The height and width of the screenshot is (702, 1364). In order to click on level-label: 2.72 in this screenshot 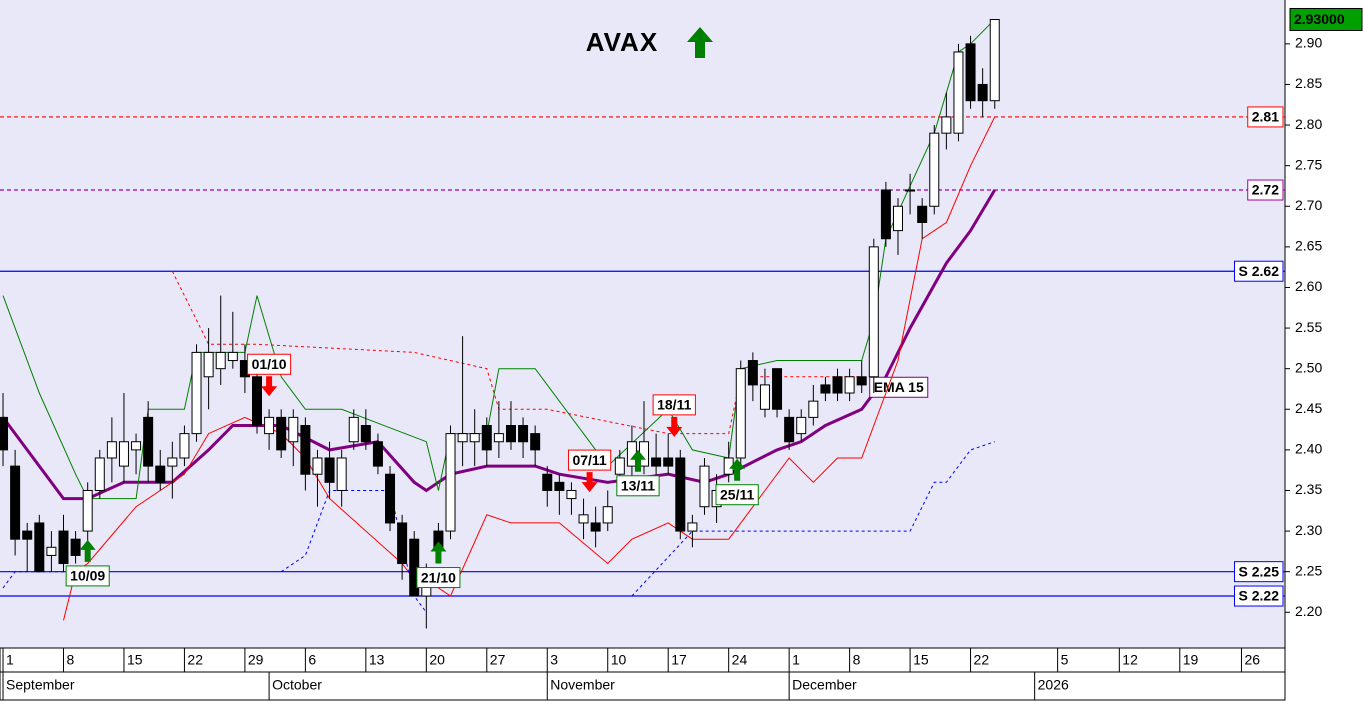, I will do `click(1265, 190)`.